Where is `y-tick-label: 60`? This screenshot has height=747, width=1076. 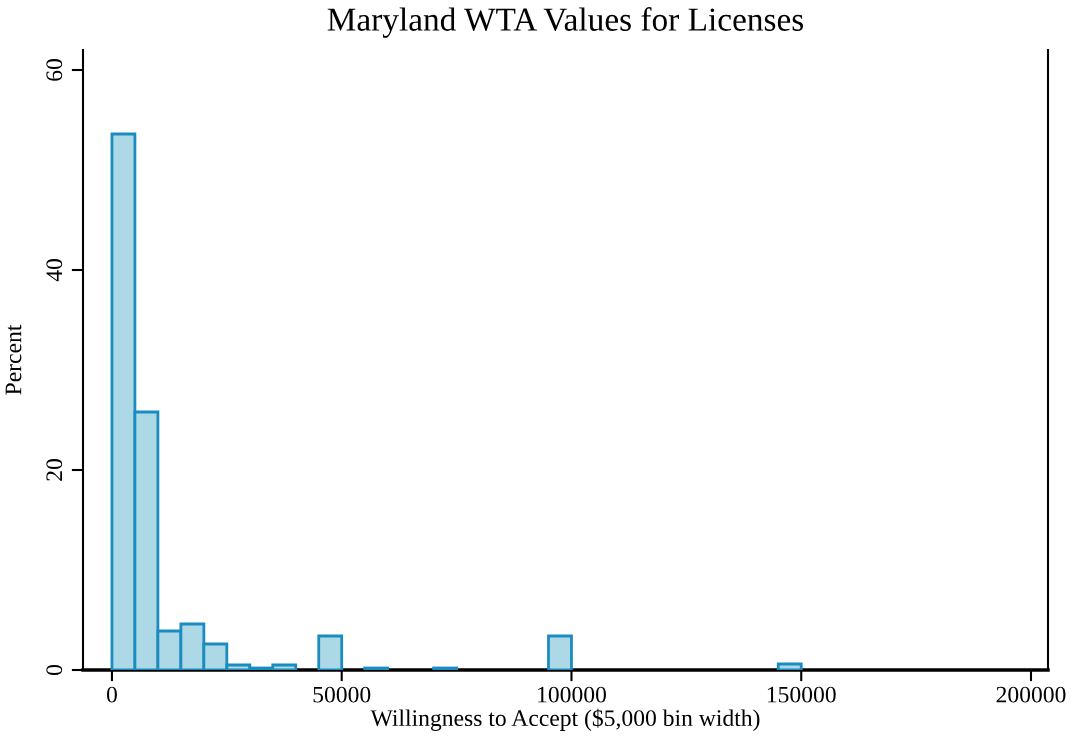
y-tick-label: 60 is located at coordinates (54, 70).